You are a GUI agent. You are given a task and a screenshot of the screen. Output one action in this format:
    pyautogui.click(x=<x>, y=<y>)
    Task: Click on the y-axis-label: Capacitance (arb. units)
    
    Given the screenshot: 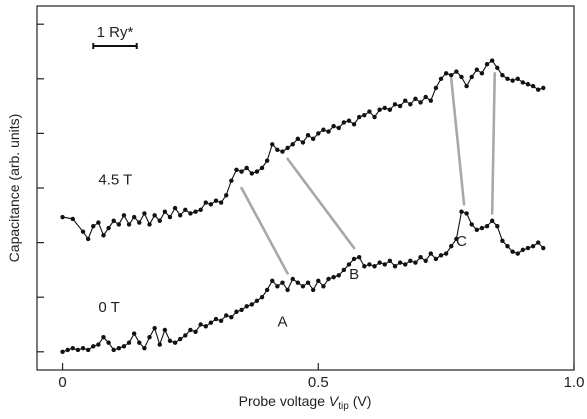 What is the action you would take?
    pyautogui.click(x=14, y=188)
    